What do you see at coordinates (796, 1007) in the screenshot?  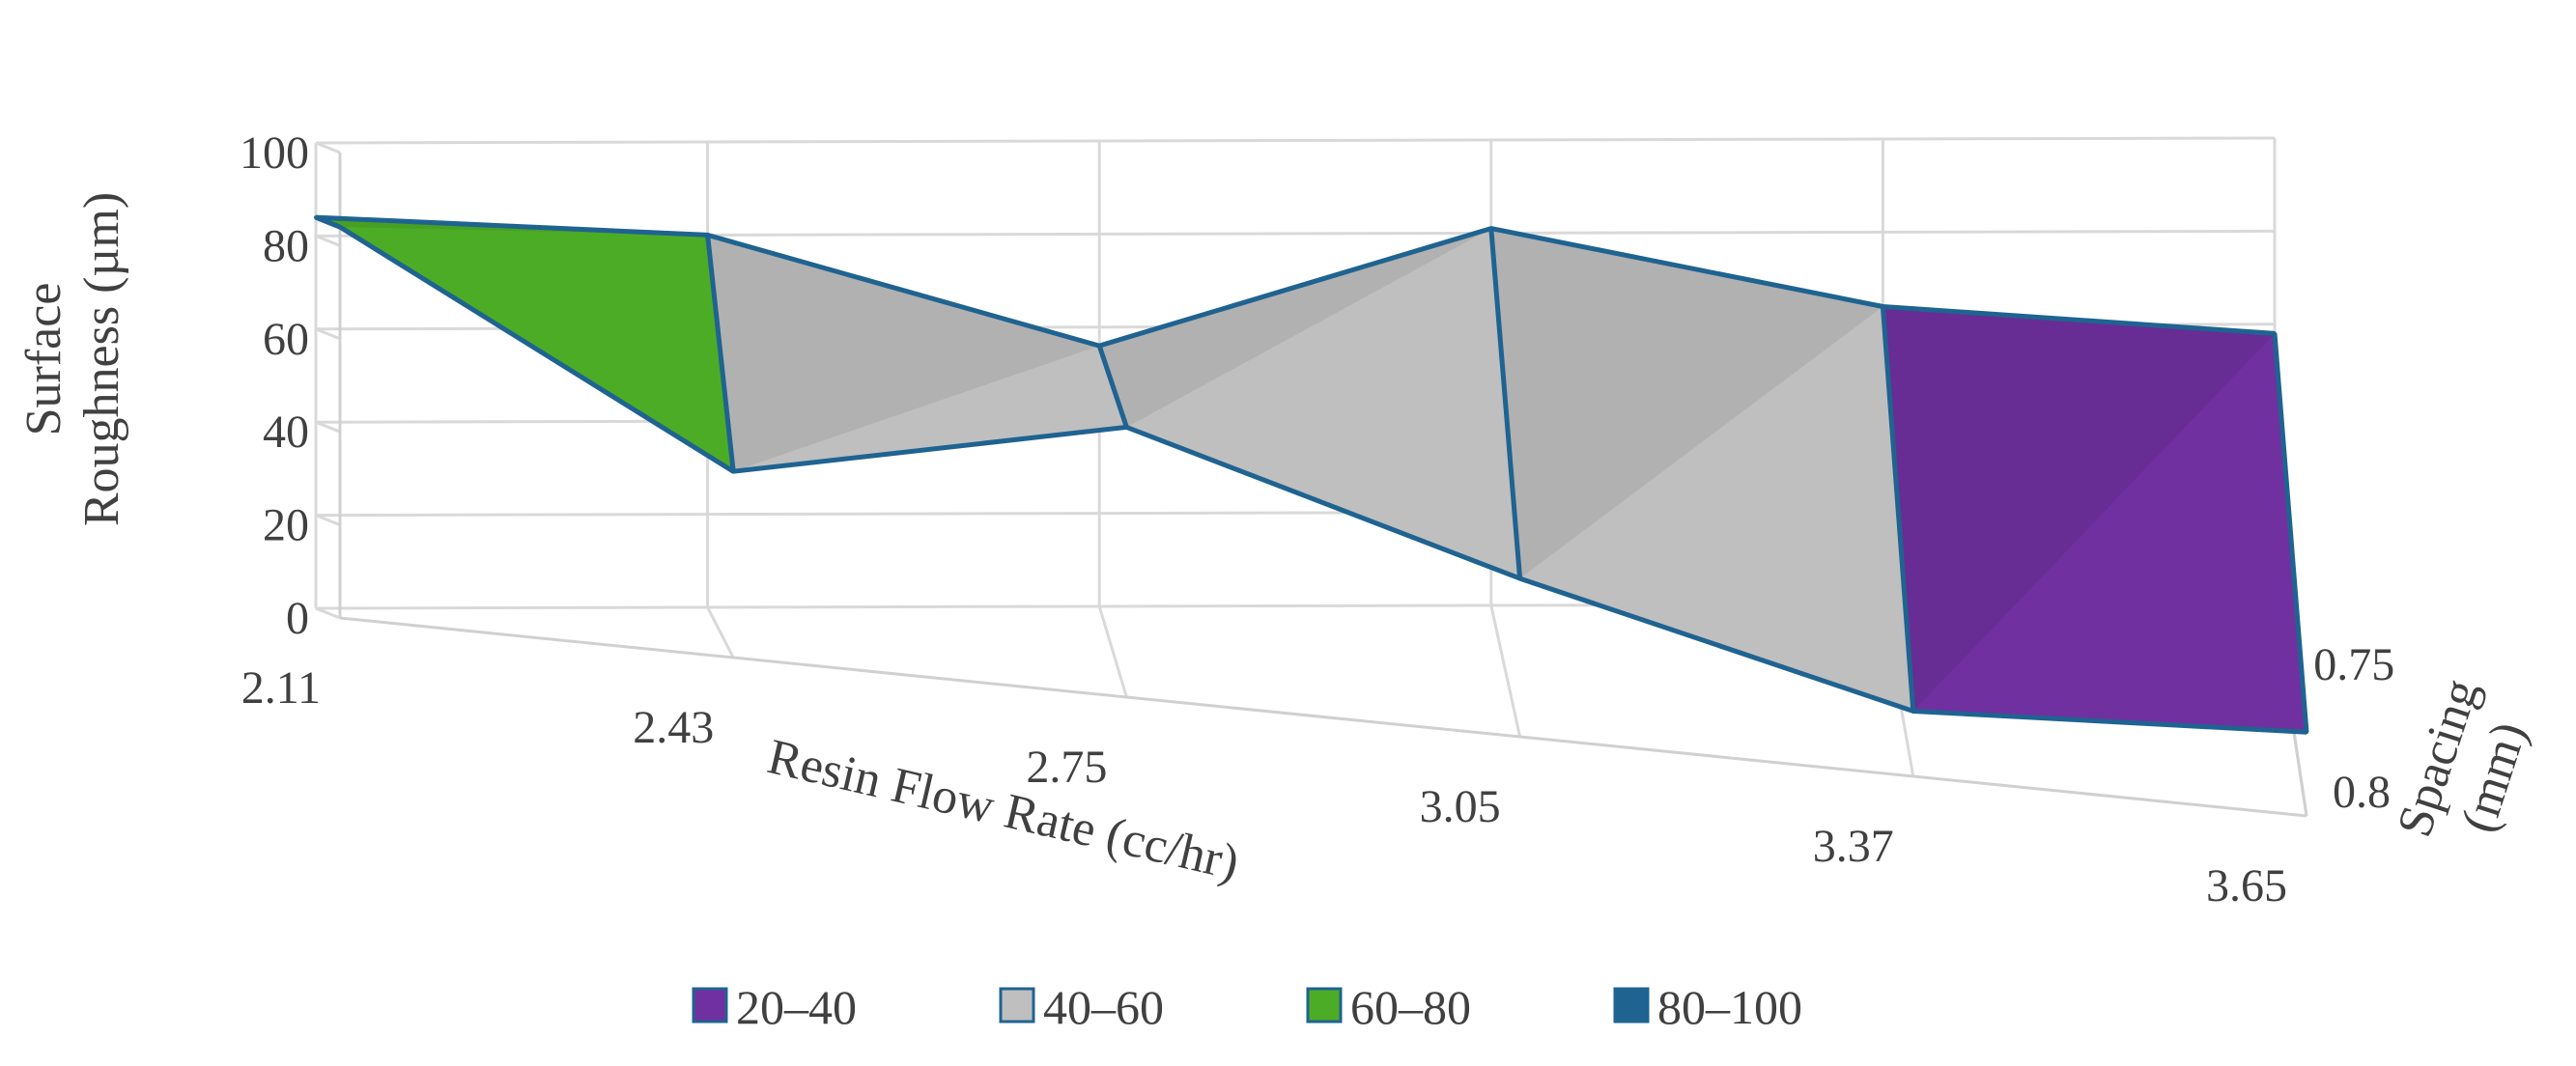 I see `legend-label: 20–40` at bounding box center [796, 1007].